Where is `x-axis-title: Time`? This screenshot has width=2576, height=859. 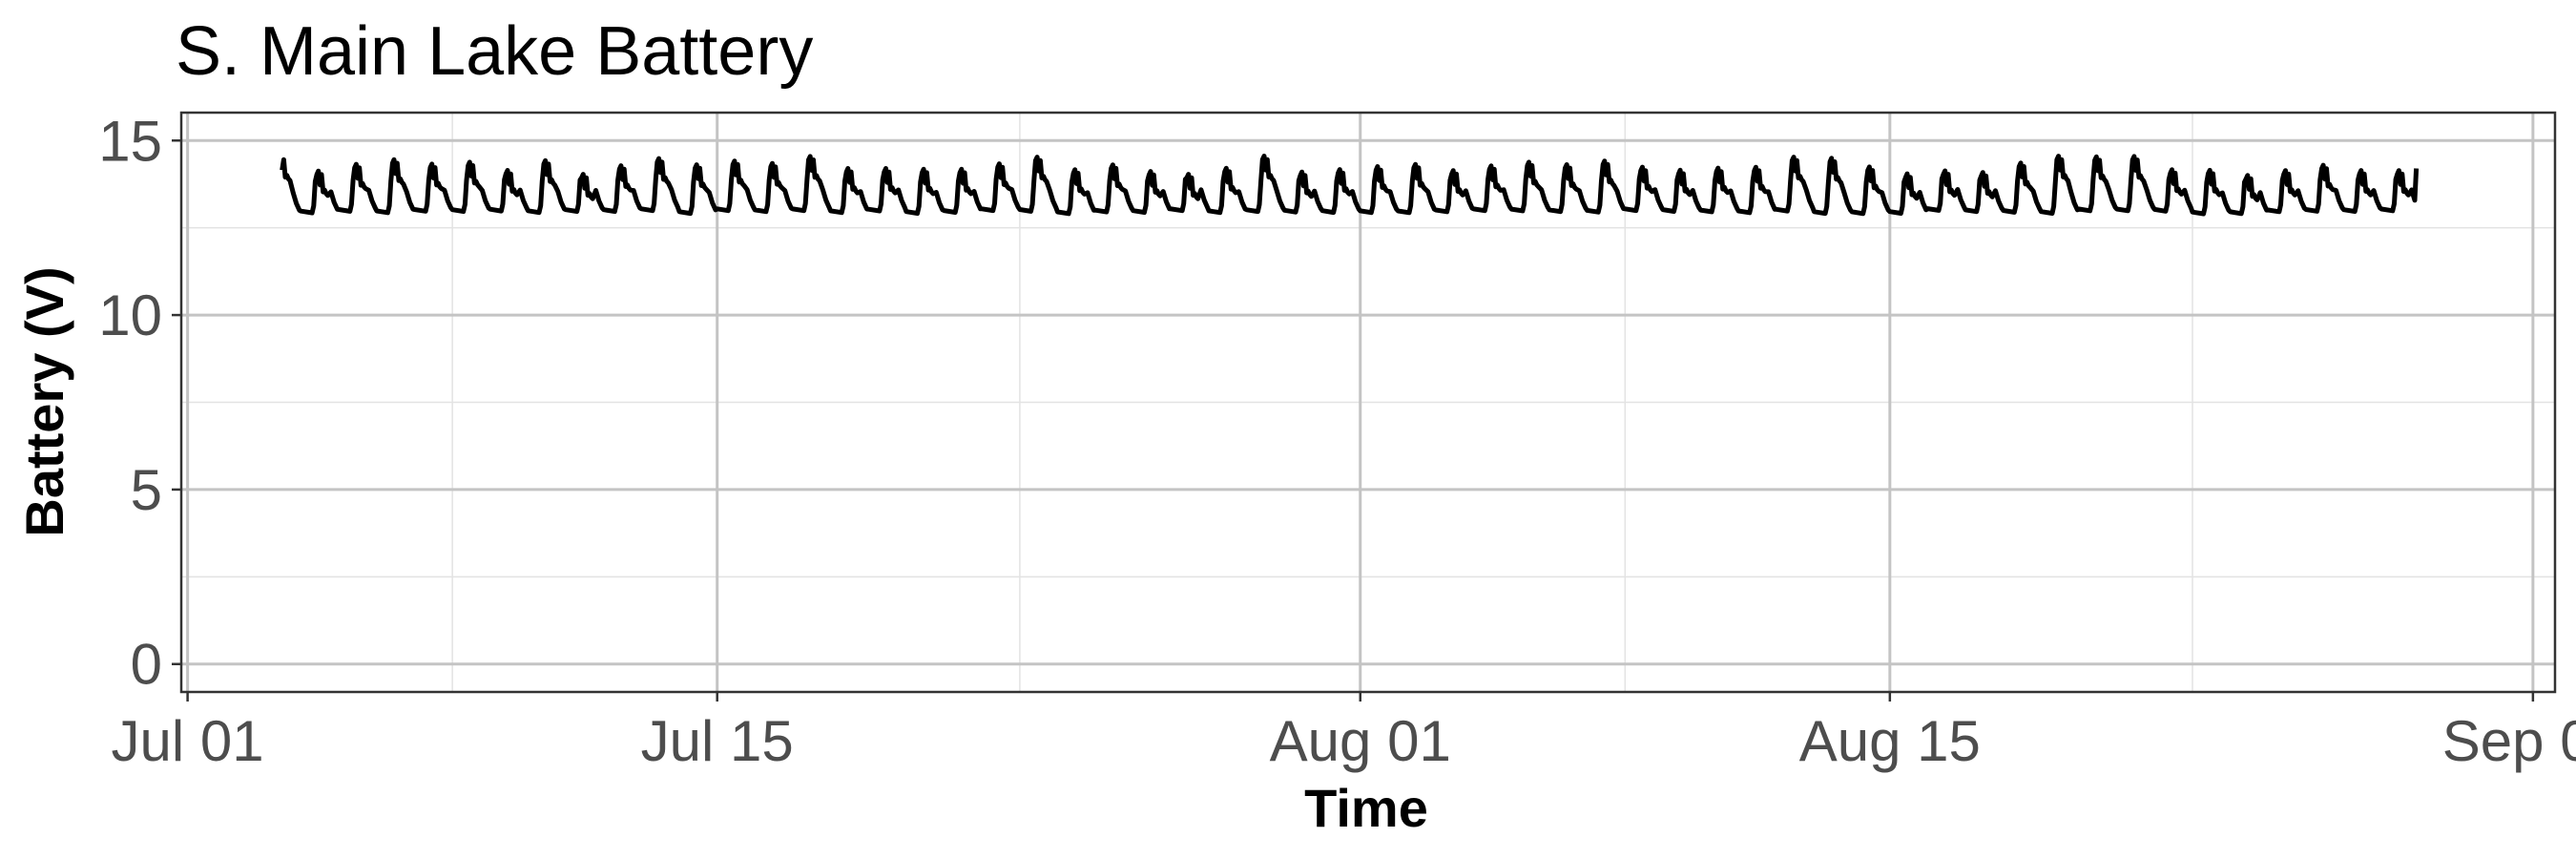 x-axis-title: Time is located at coordinates (1366, 808).